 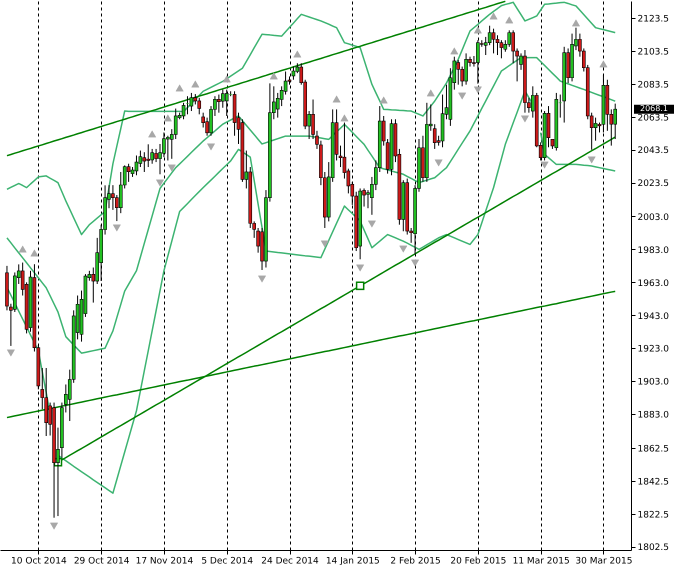 I want to click on y-tick-label: 1943.0, so click(x=654, y=317).